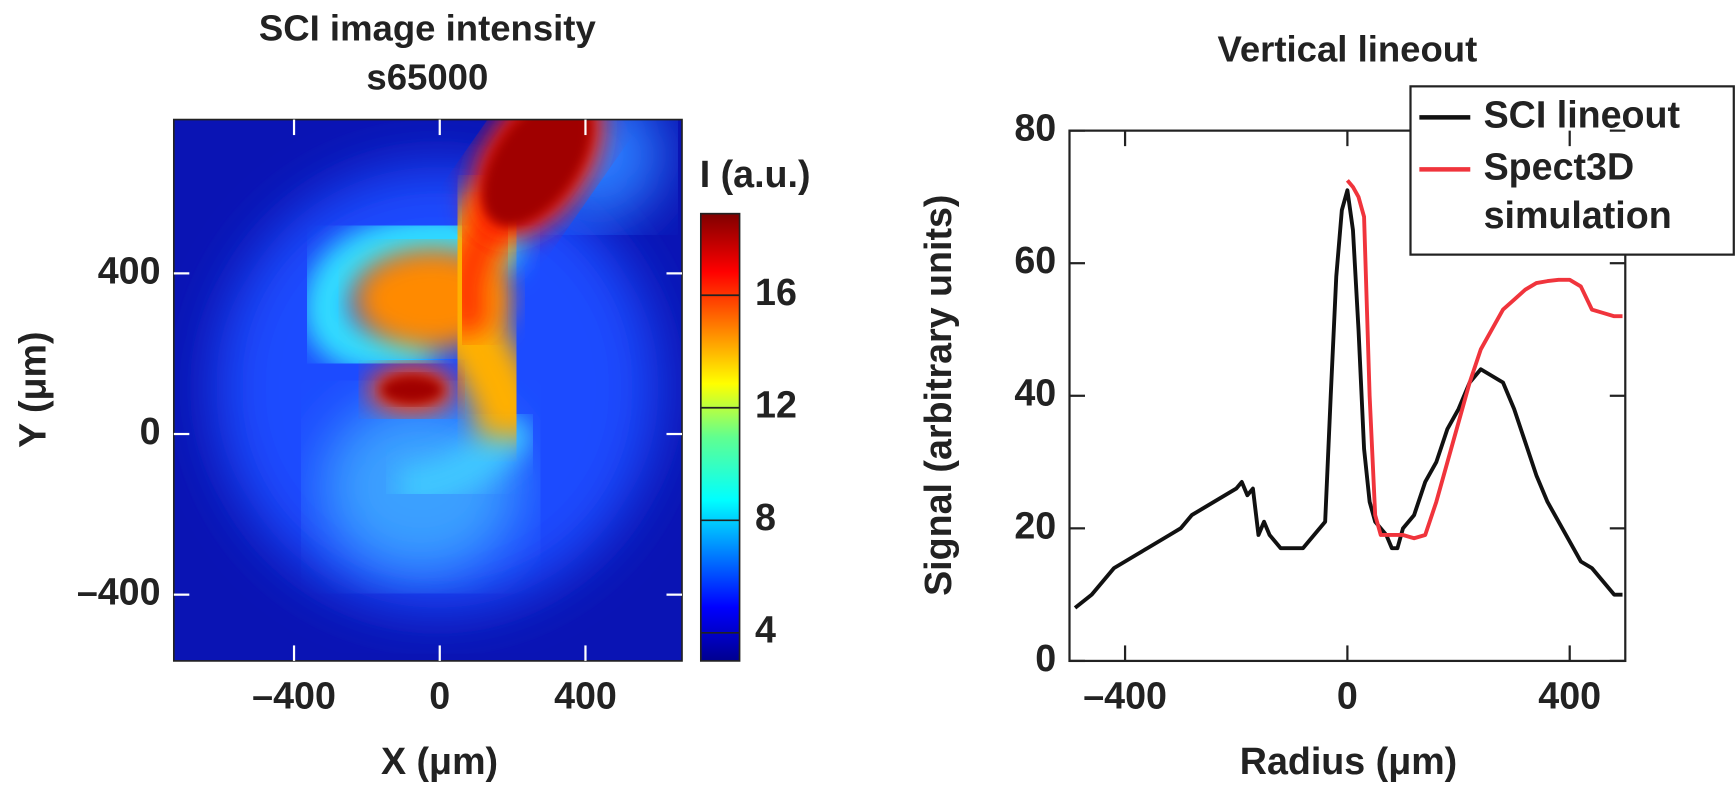 Image resolution: width=1736 pixels, height=791 pixels. Describe the element at coordinates (1035, 525) in the screenshot. I see `y-tick-label: 20` at that location.